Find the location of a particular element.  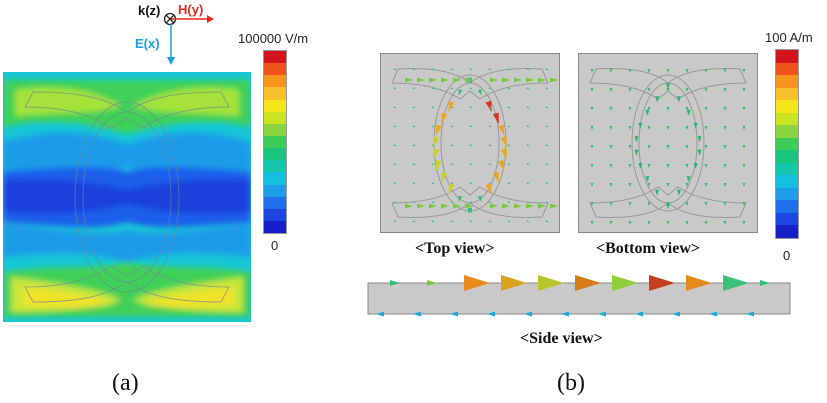

k-into-page-icon is located at coordinates (170, 19).